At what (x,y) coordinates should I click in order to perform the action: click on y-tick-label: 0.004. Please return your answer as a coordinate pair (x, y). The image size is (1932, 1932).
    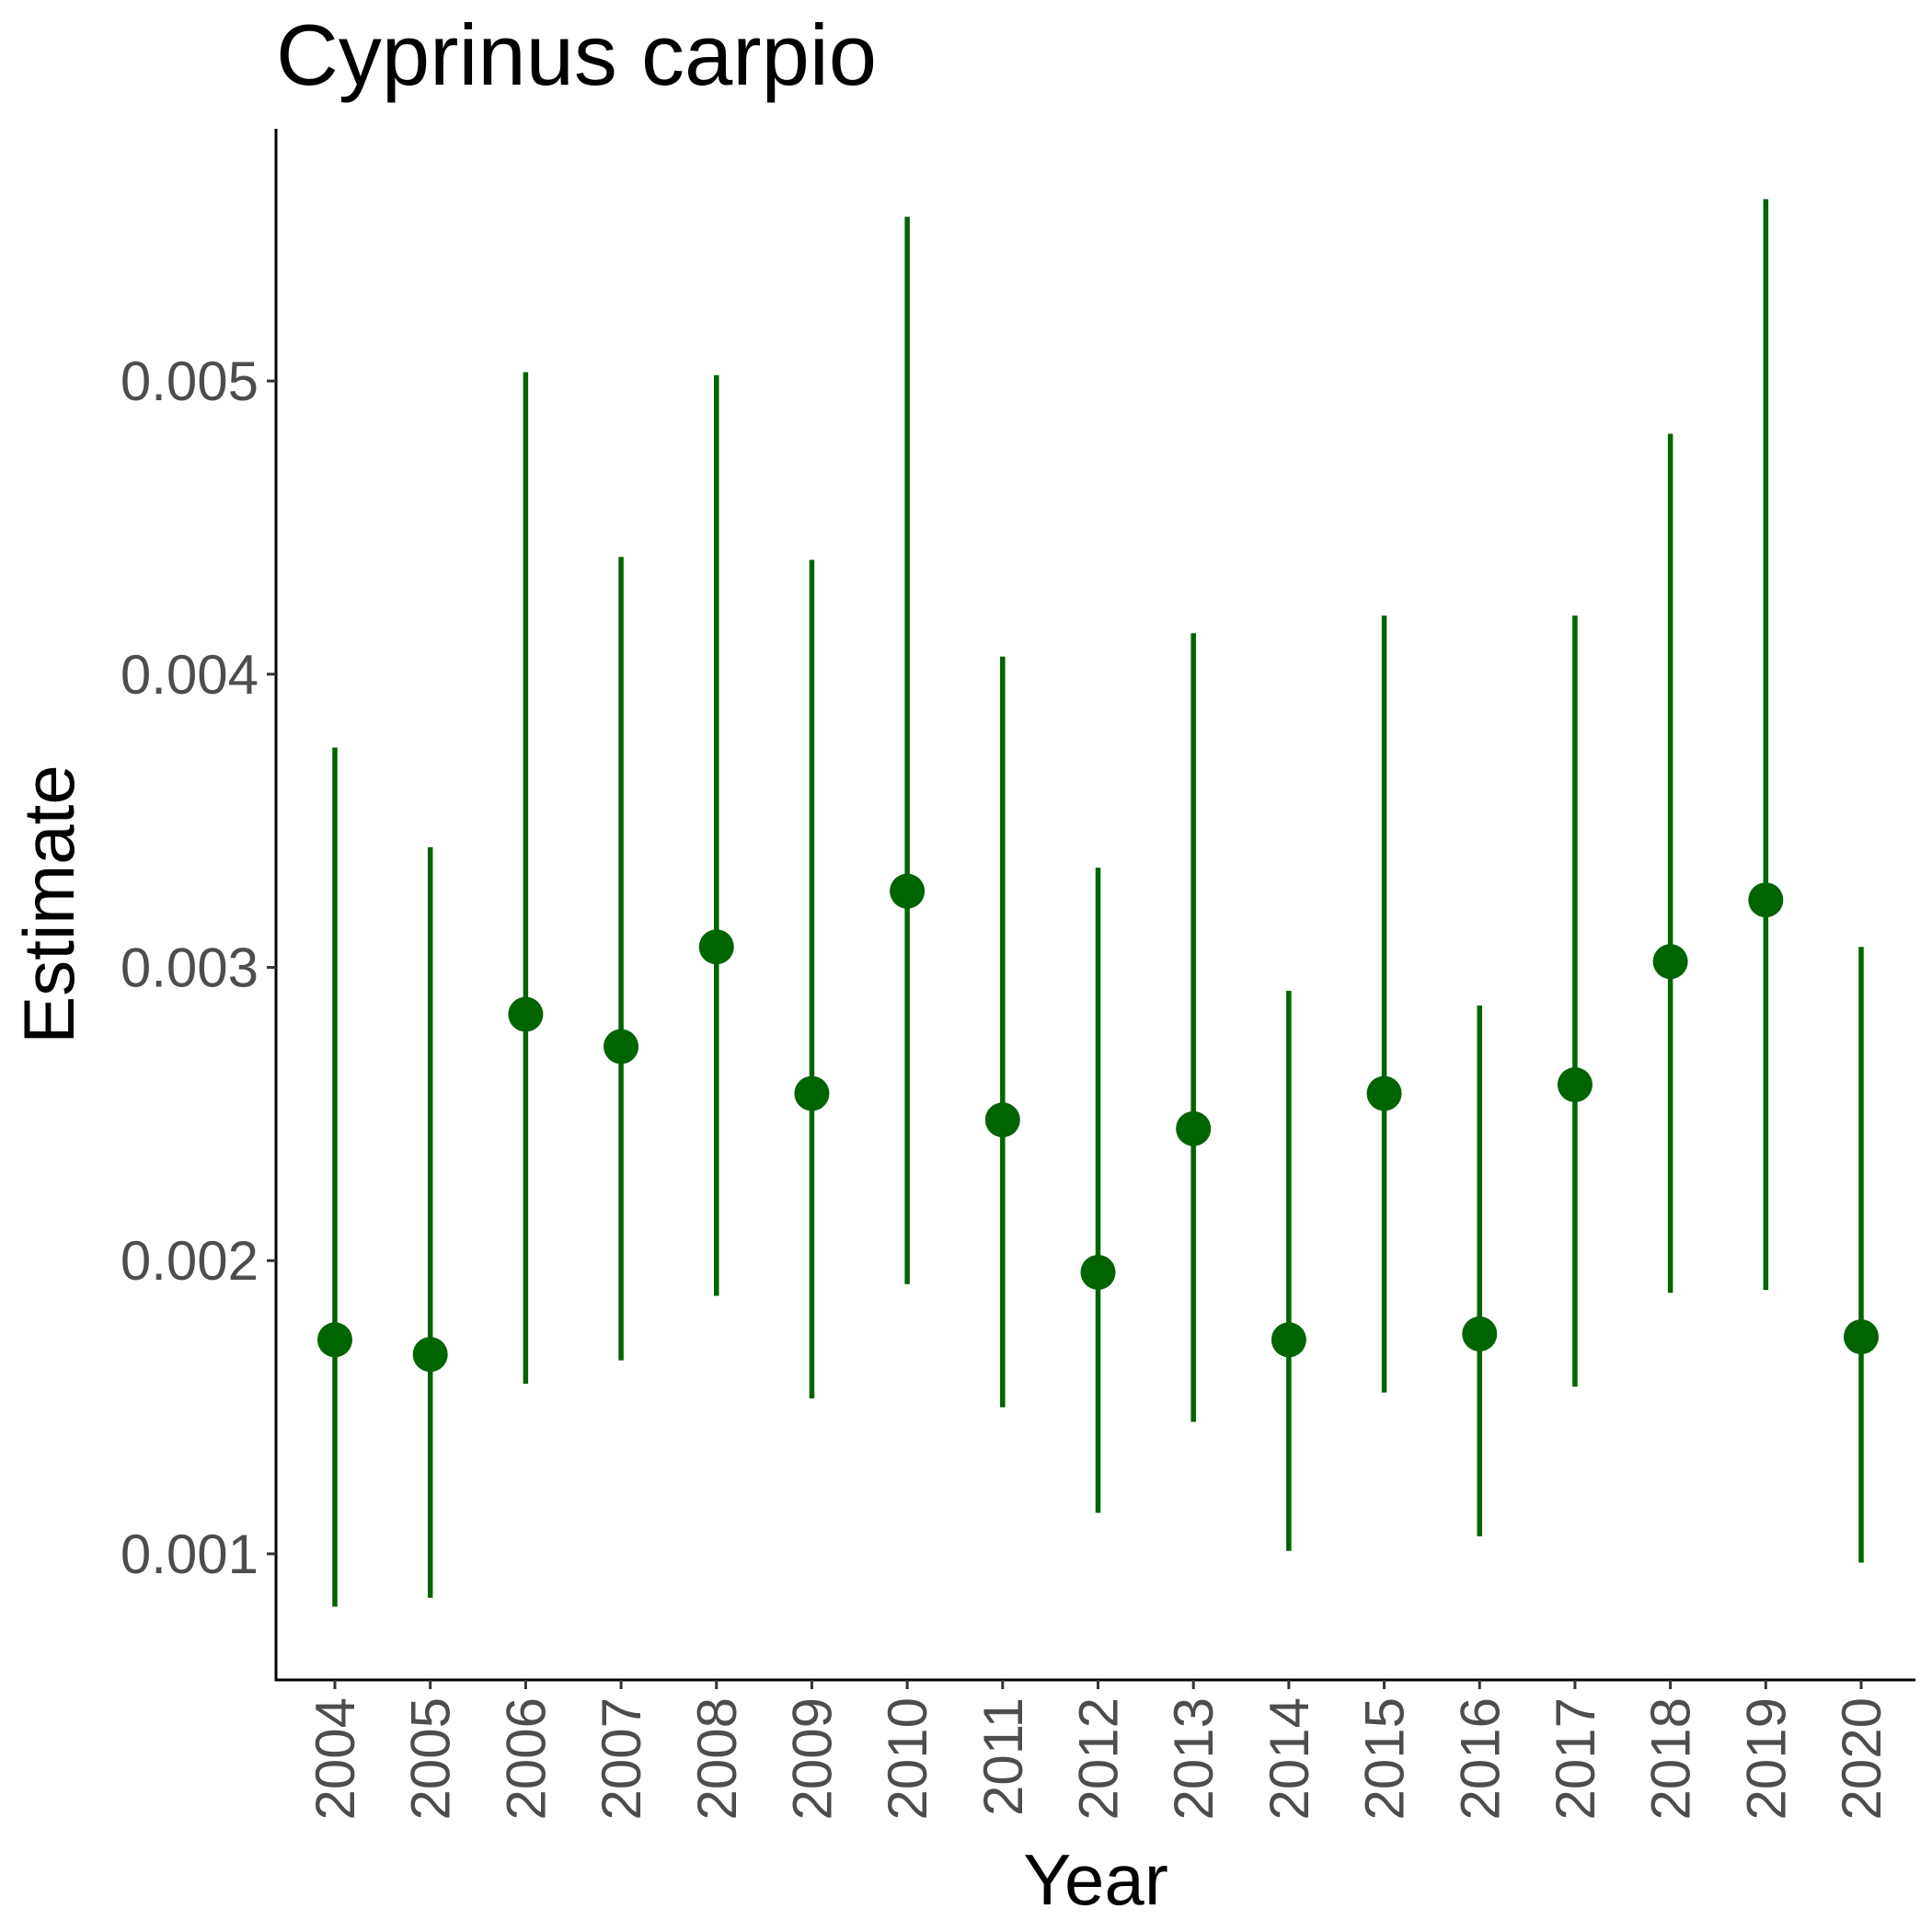
    Looking at the image, I should click on (190, 675).